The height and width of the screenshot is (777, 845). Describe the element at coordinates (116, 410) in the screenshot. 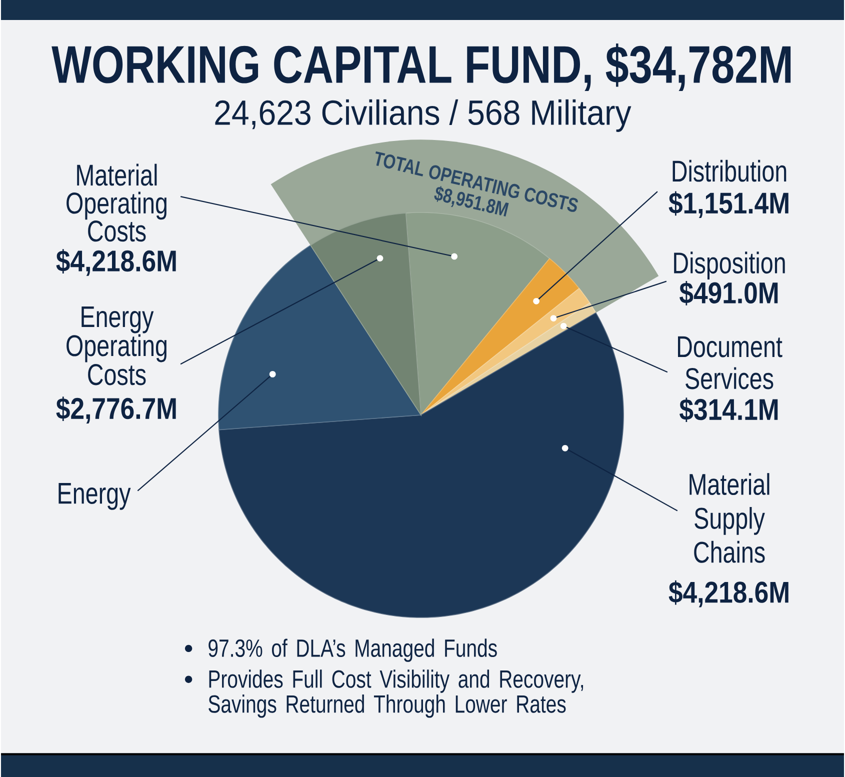

I see `data-label: $2,776.7M` at that location.